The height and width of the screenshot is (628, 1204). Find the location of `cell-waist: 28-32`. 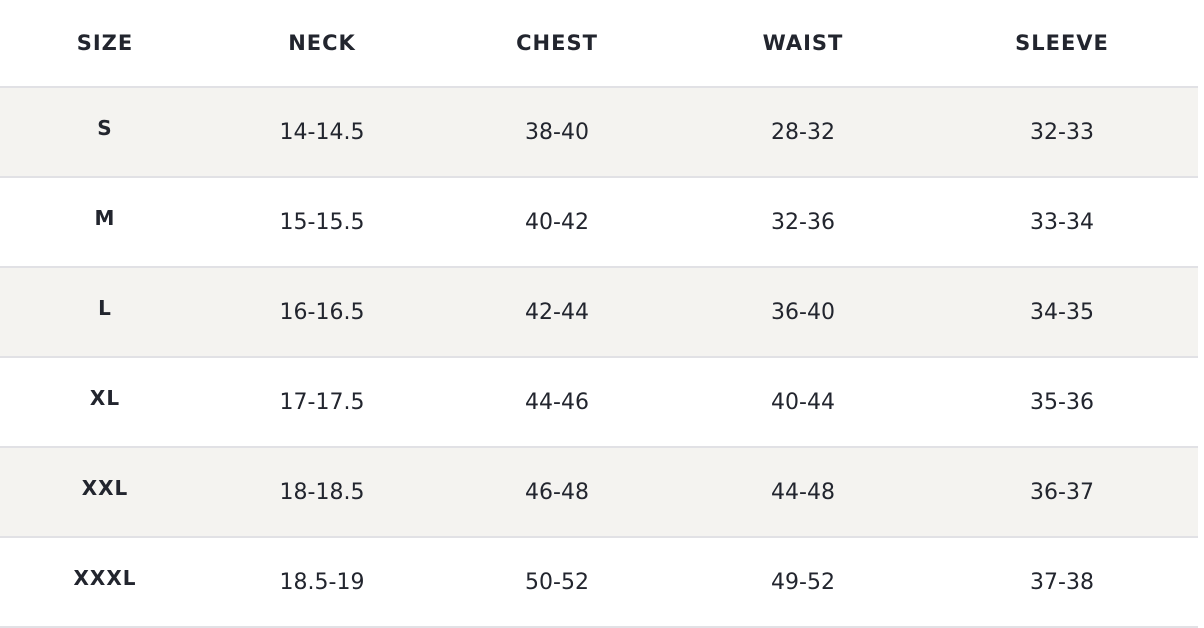

cell-waist: 28-32 is located at coordinates (803, 132).